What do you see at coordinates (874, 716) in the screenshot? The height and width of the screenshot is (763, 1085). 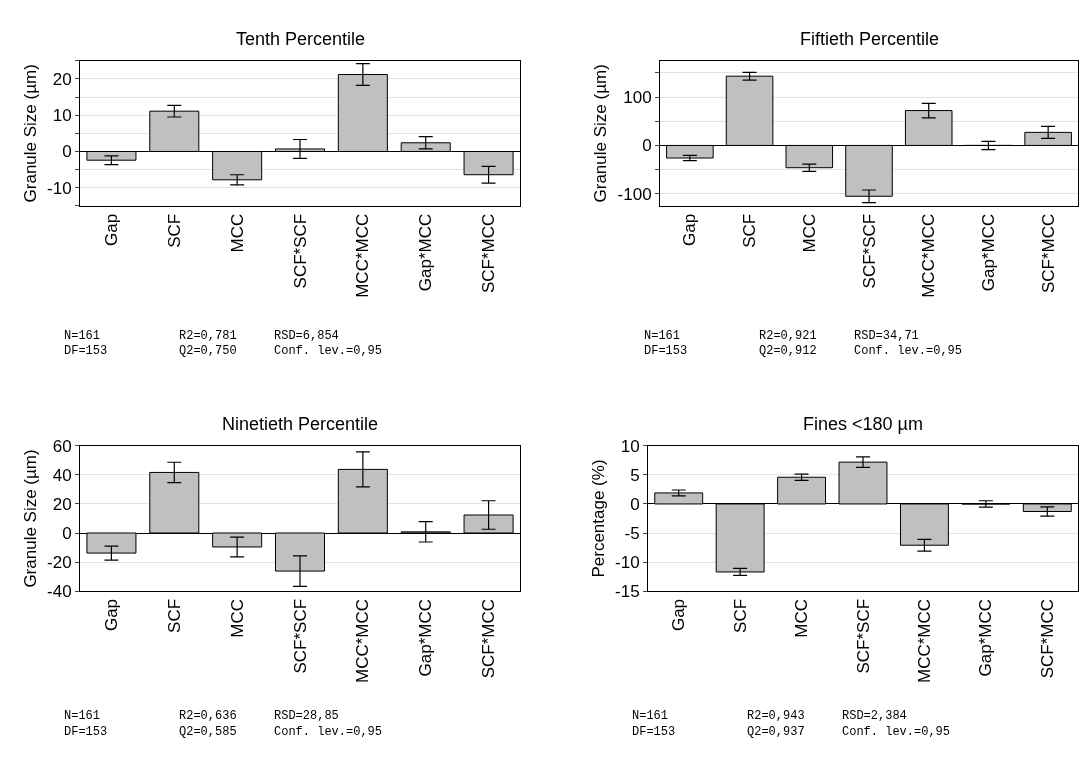 I see `text: RSD=2,384` at bounding box center [874, 716].